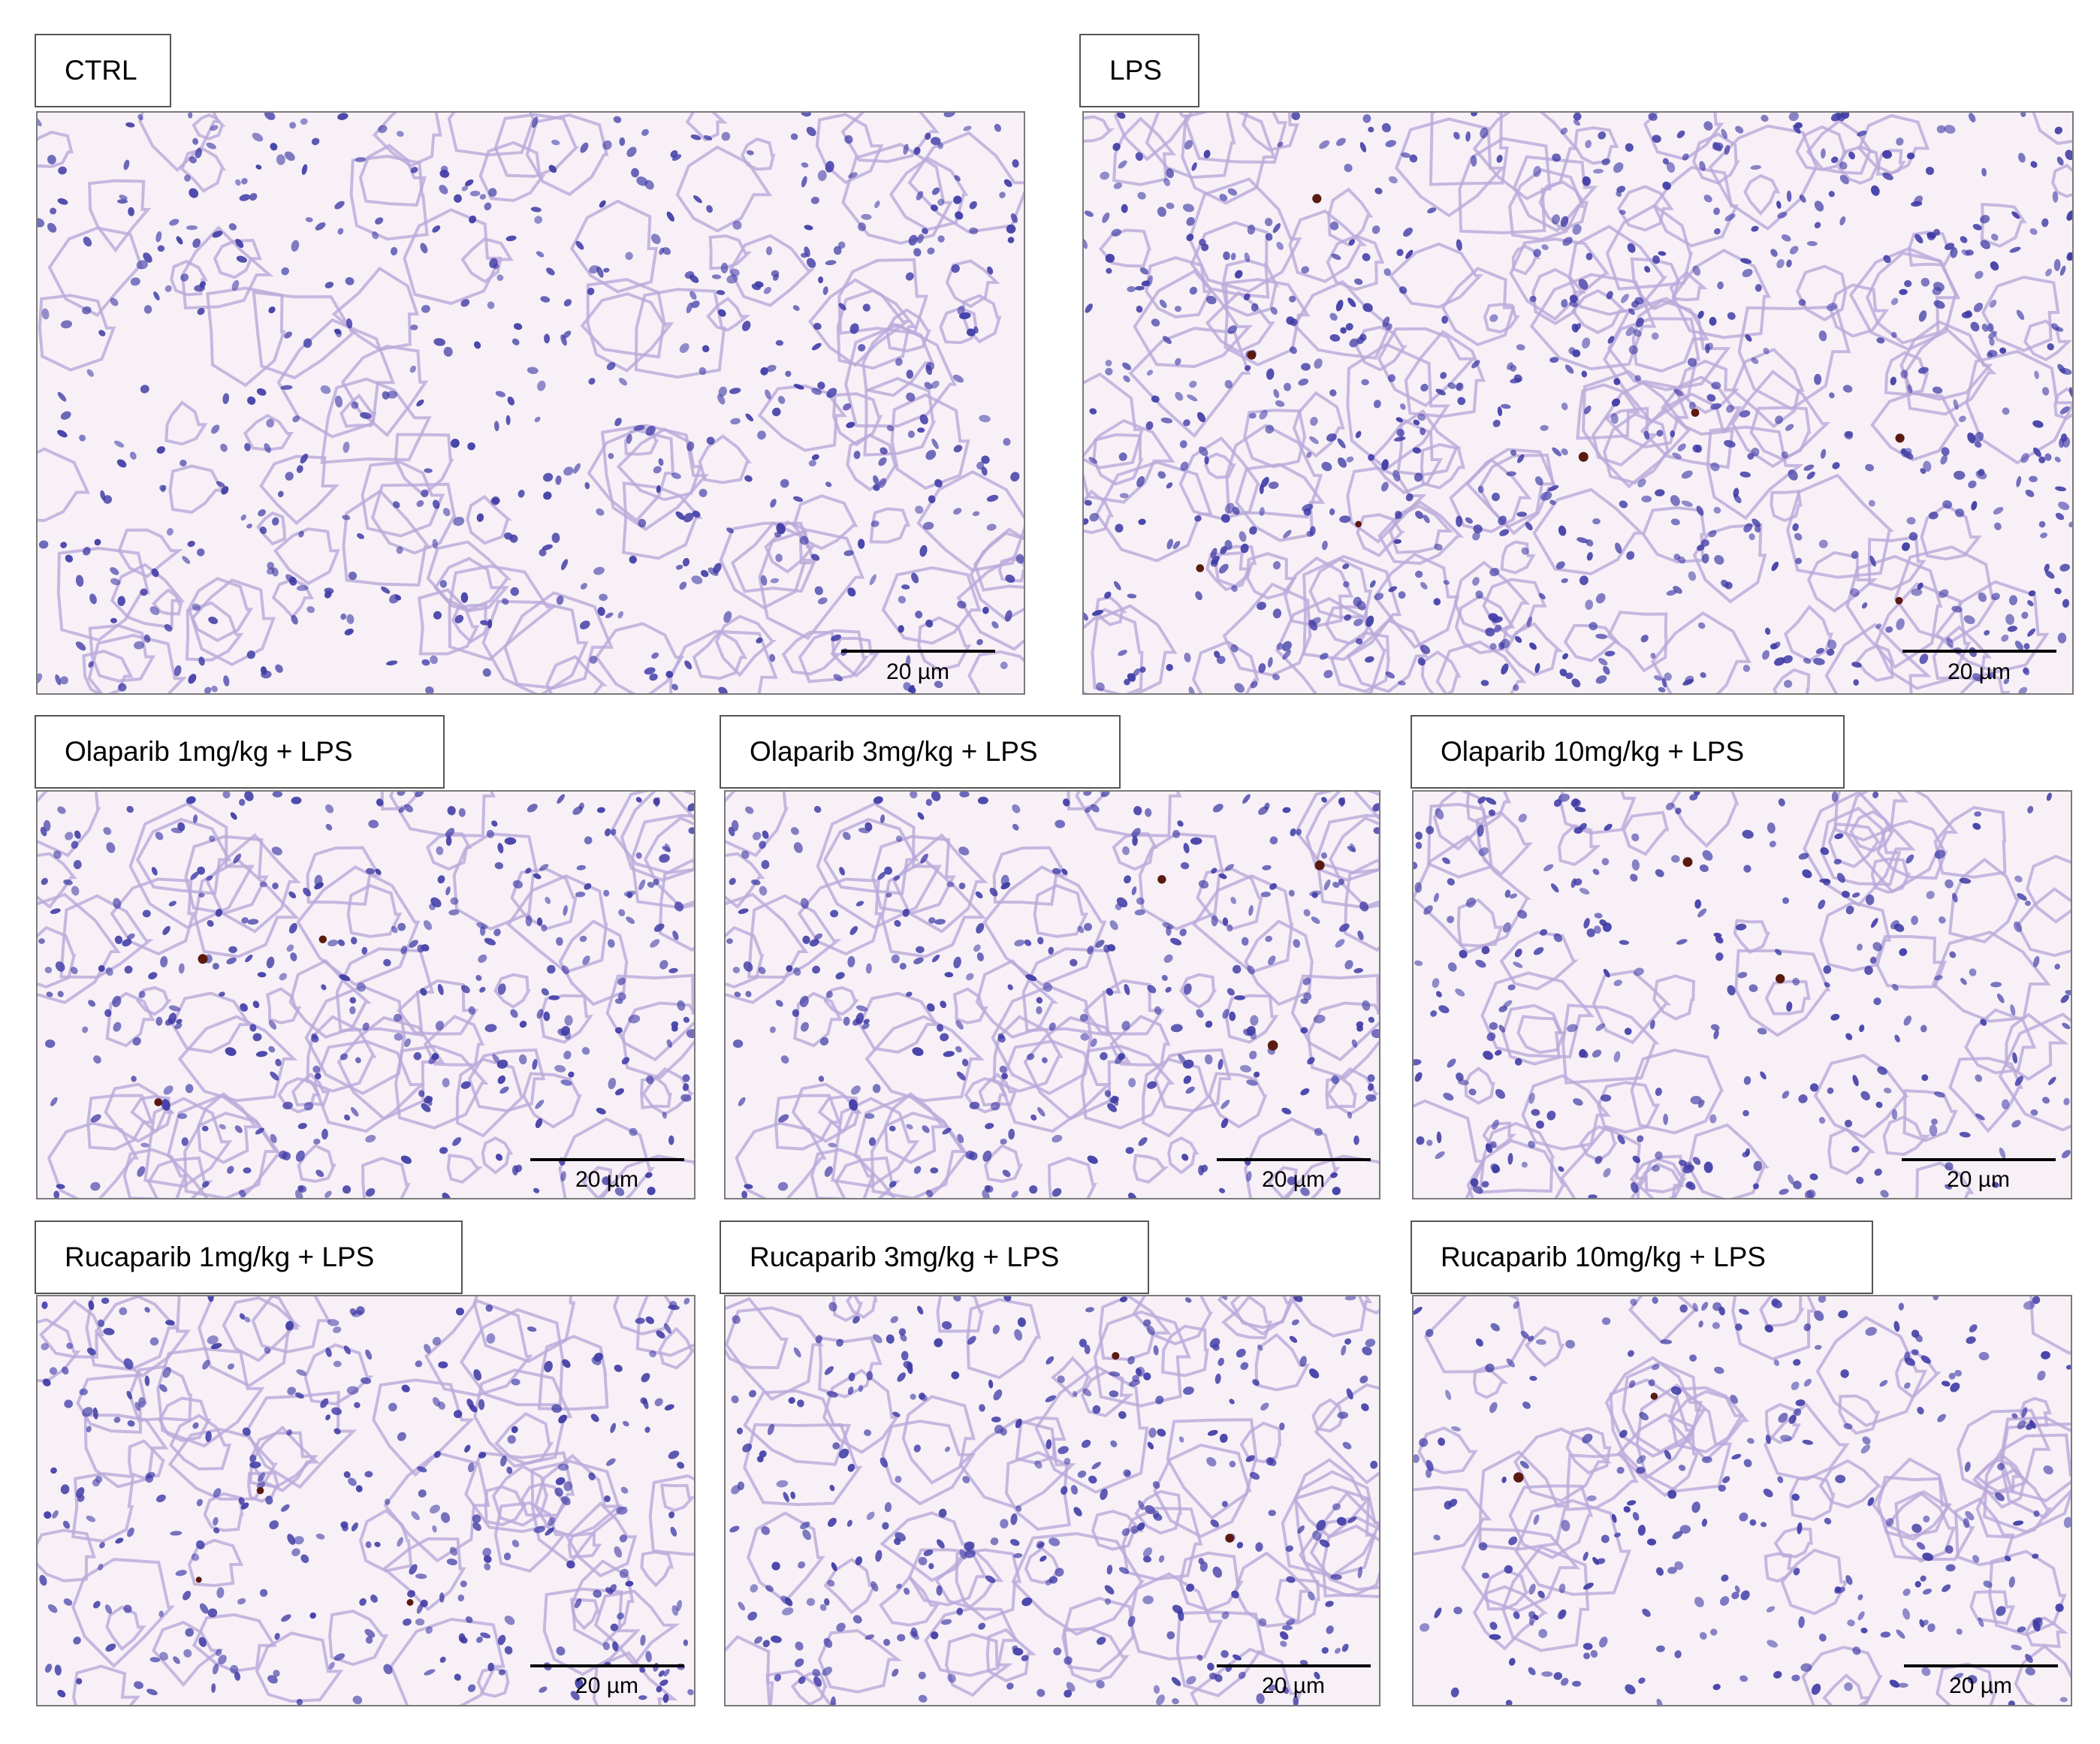 This screenshot has height=1744, width=2100. Describe the element at coordinates (920, 752) in the screenshot. I see `panel-label-olaparib-3: Olaparib 3mg/kg + LPS` at that location.